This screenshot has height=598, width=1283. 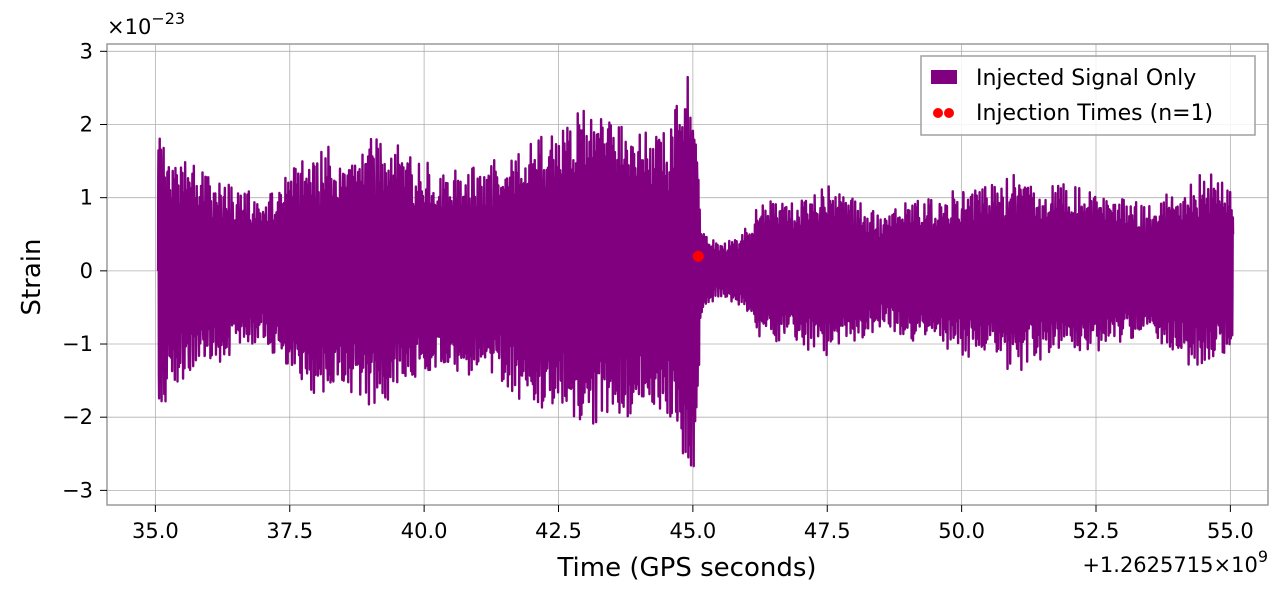 I want to click on x-offset-label: +1.2625715×109, so click(x=1175, y=562).